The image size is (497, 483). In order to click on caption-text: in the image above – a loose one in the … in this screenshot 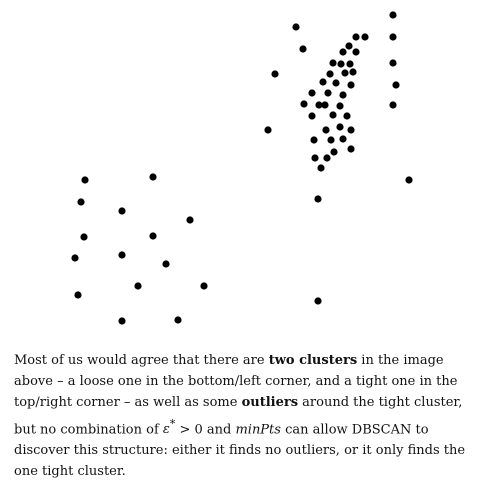, I will do `click(236, 382)`.